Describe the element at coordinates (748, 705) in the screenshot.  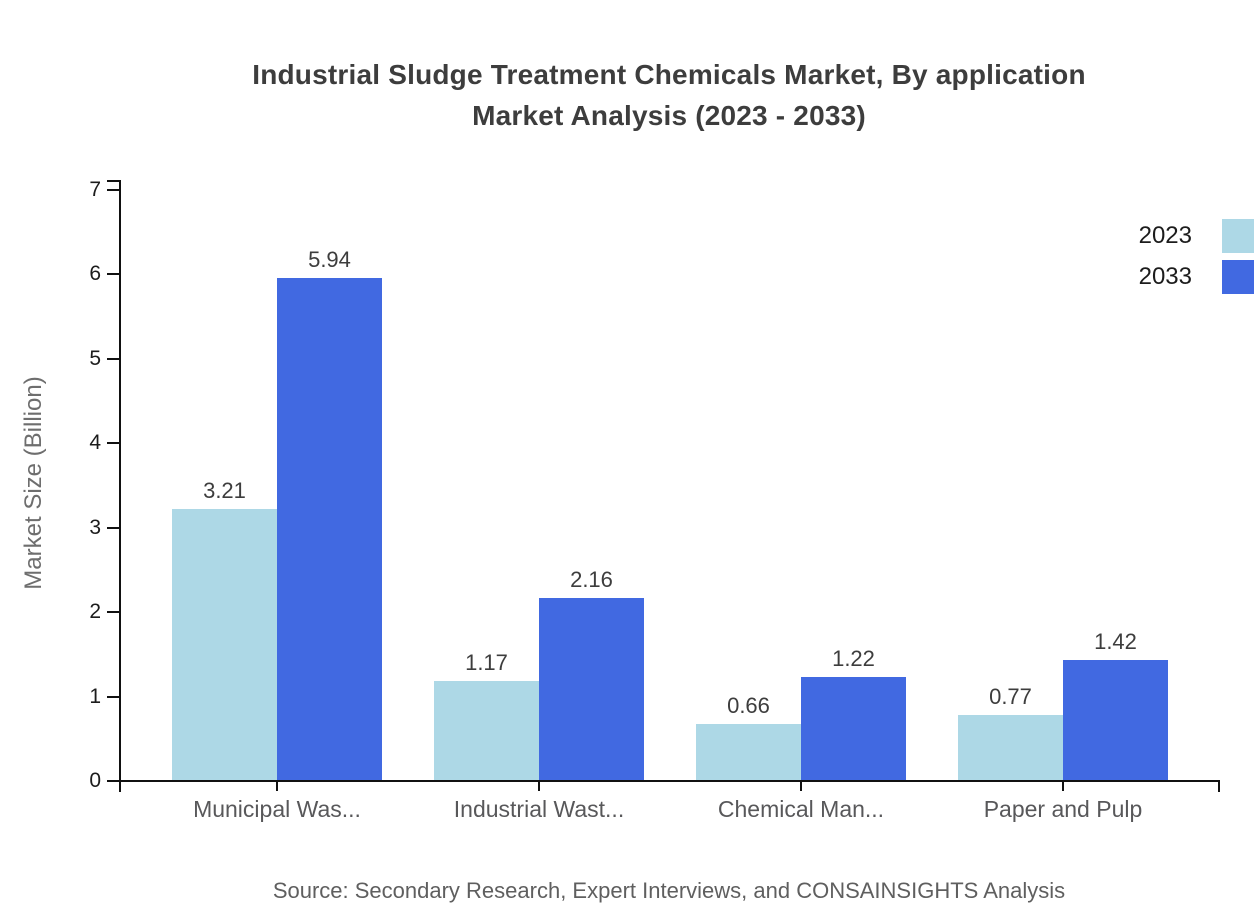
I see `bar-value-label: 0.66` at that location.